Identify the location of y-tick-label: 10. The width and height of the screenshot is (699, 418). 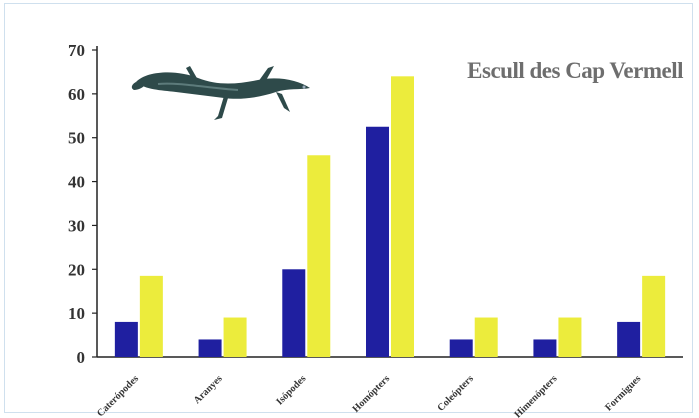
(76, 313).